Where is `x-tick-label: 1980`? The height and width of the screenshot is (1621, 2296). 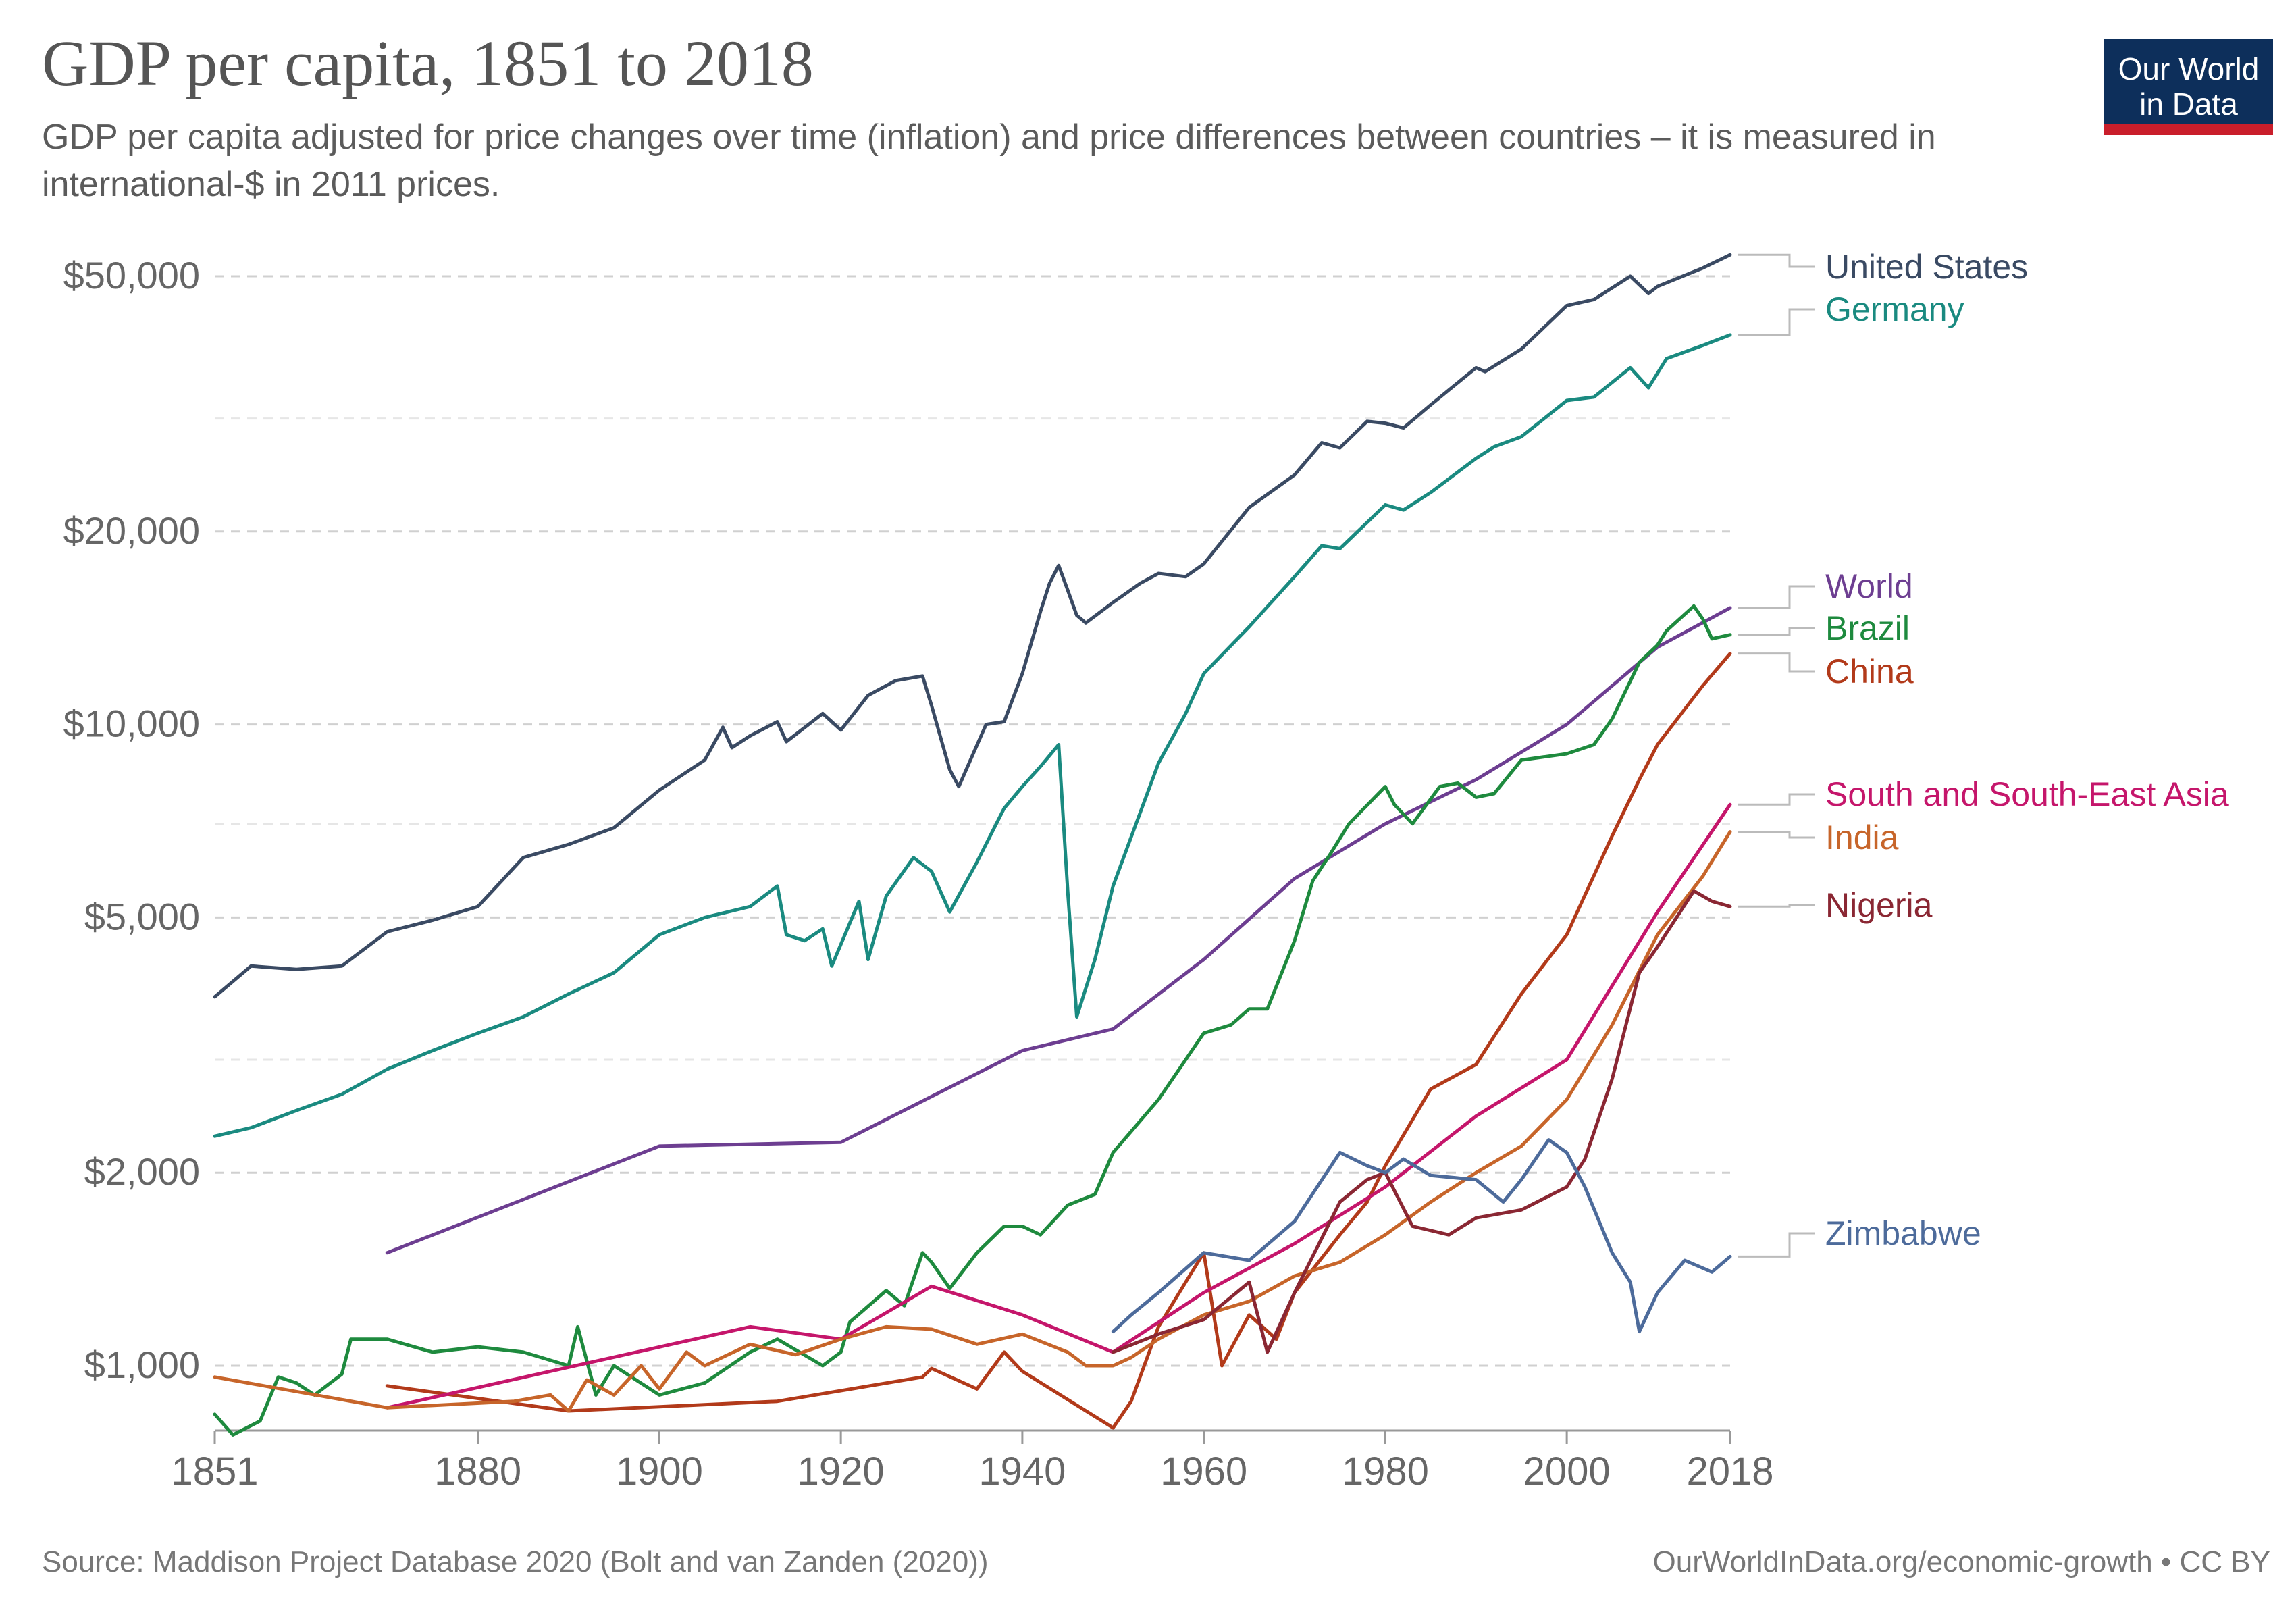
x-tick-label: 1980 is located at coordinates (1385, 1471).